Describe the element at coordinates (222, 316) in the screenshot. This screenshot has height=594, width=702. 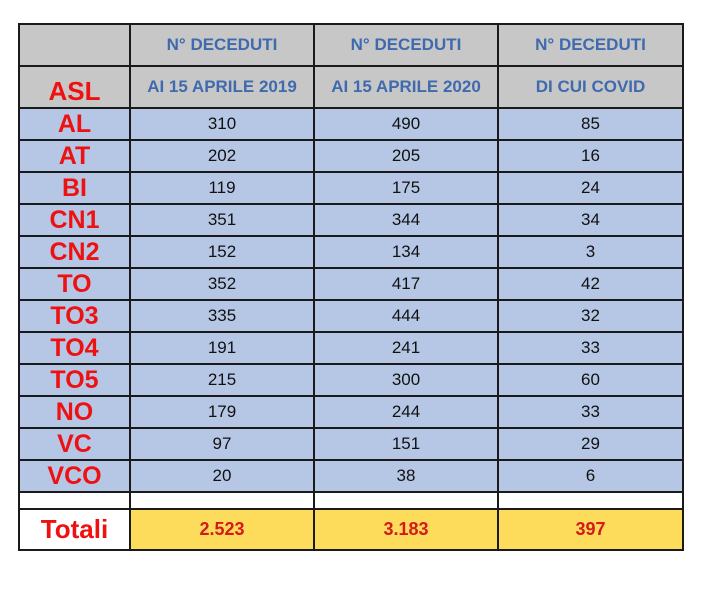
I see `deaths-2019-cell: 335` at that location.